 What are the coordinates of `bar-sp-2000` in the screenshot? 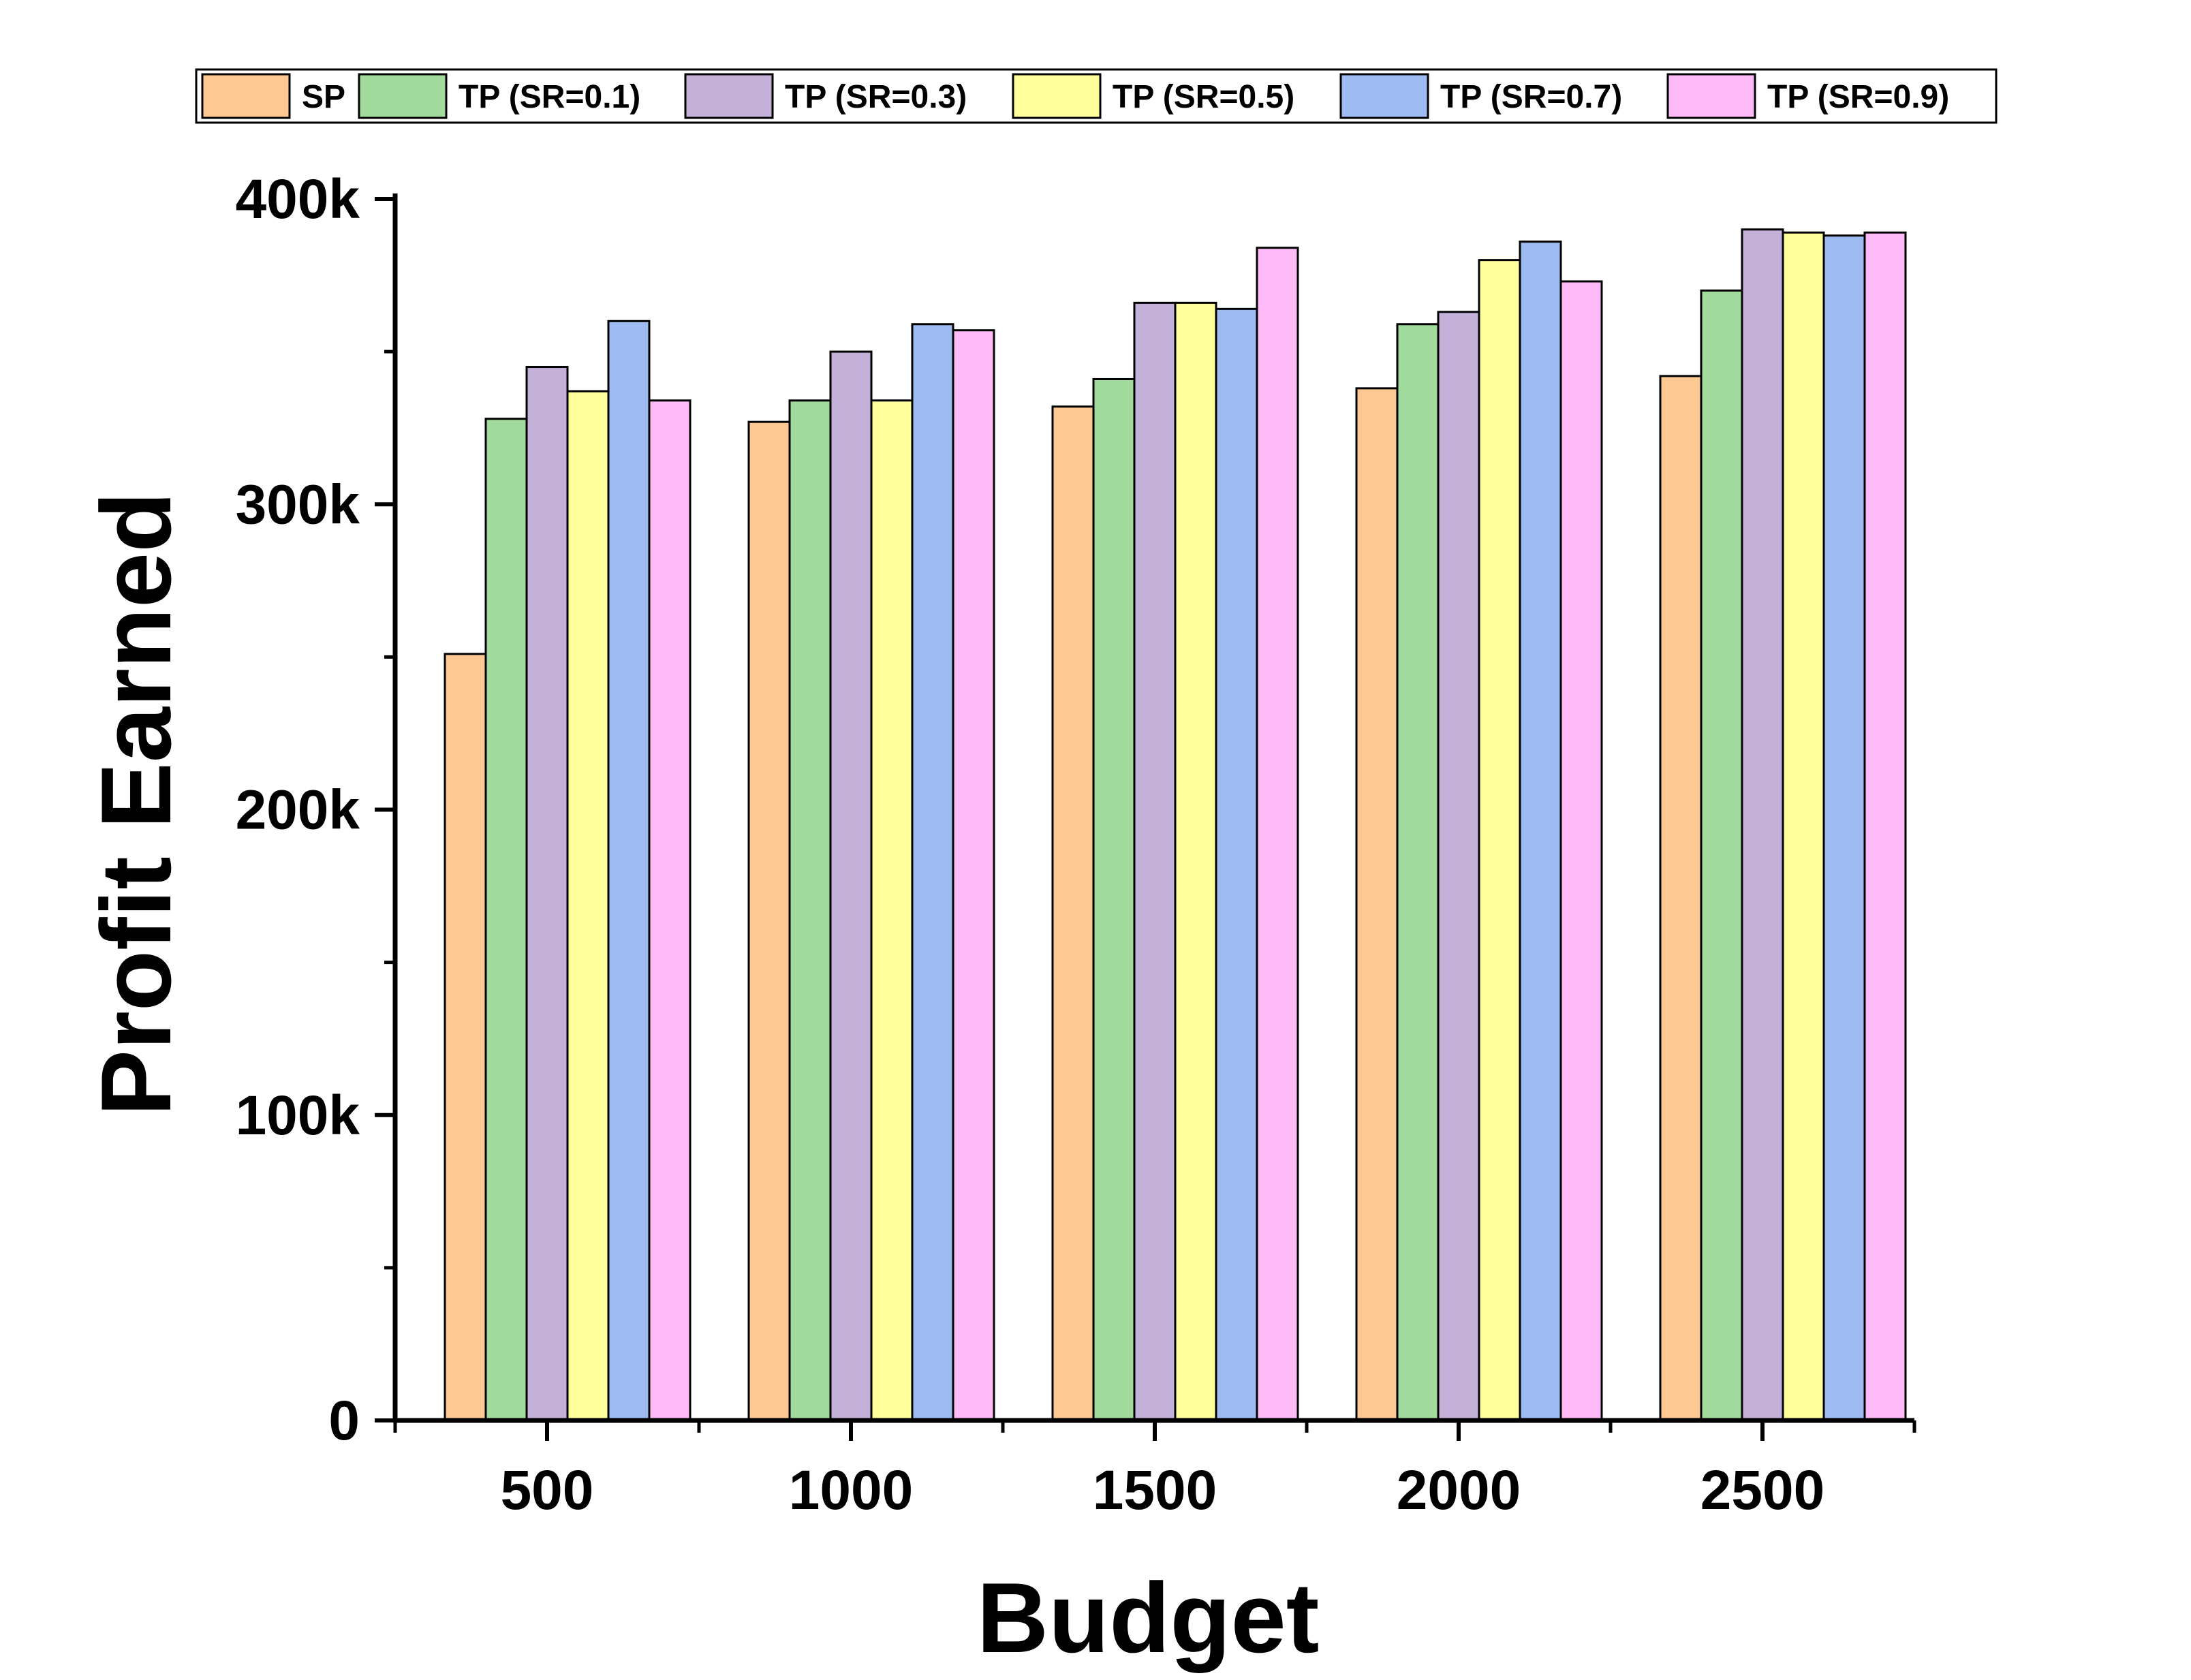 It's located at (1377, 904).